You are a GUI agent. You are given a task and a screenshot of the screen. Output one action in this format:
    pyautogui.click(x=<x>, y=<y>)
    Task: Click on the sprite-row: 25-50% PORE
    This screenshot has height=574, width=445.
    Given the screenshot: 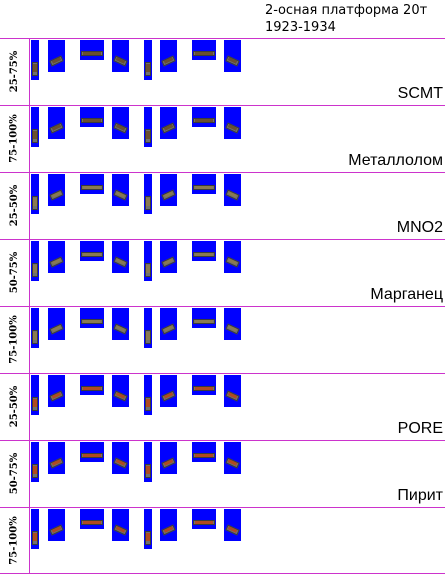 What is the action you would take?
    pyautogui.click(x=222, y=406)
    